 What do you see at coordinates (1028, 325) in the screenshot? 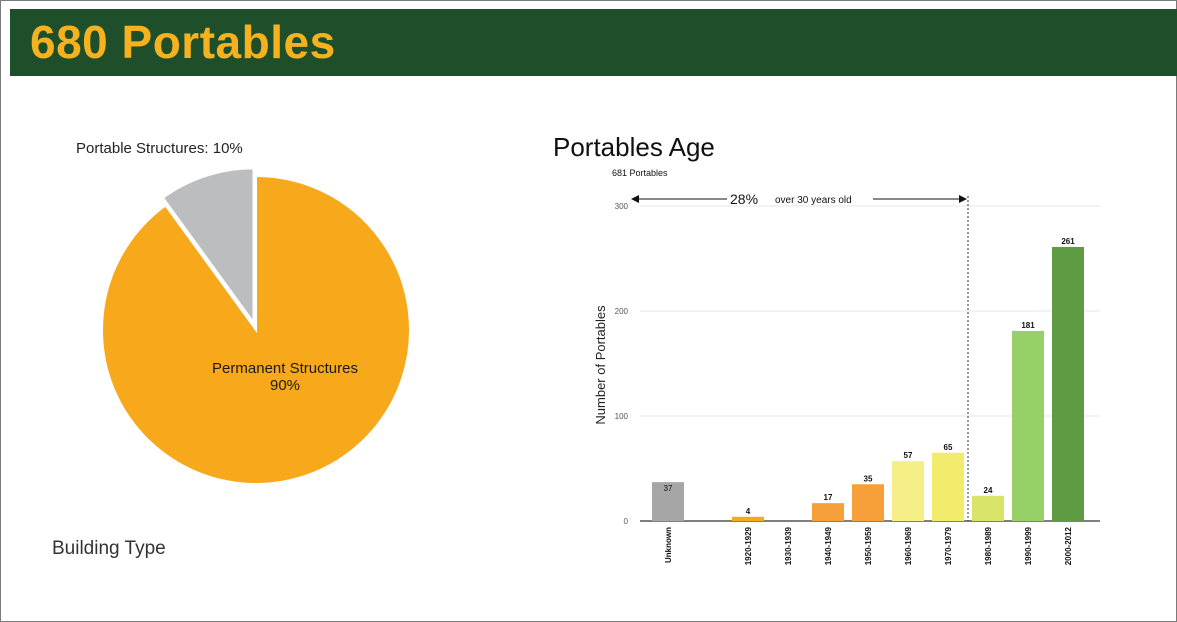
I see `data-label: 181` at bounding box center [1028, 325].